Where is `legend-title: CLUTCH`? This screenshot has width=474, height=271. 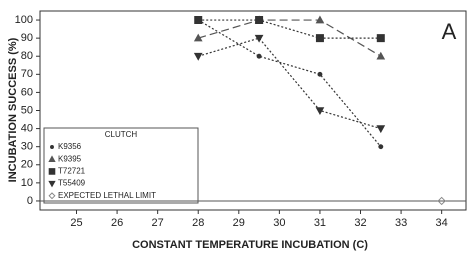
legend-title: CLUTCH is located at coordinates (121, 134).